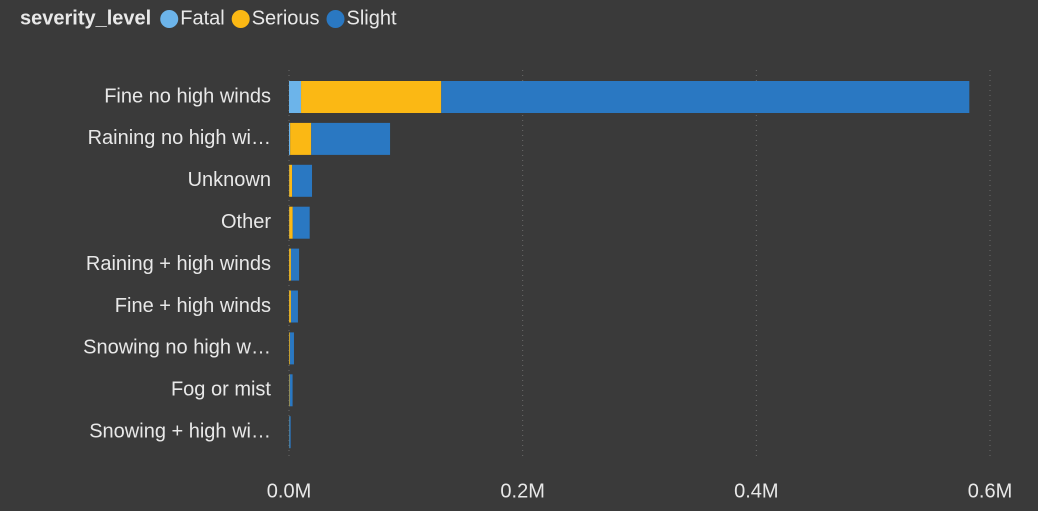 This screenshot has width=1038, height=511. What do you see at coordinates (187, 96) in the screenshot?
I see `y-tick-label: Fine no high winds` at bounding box center [187, 96].